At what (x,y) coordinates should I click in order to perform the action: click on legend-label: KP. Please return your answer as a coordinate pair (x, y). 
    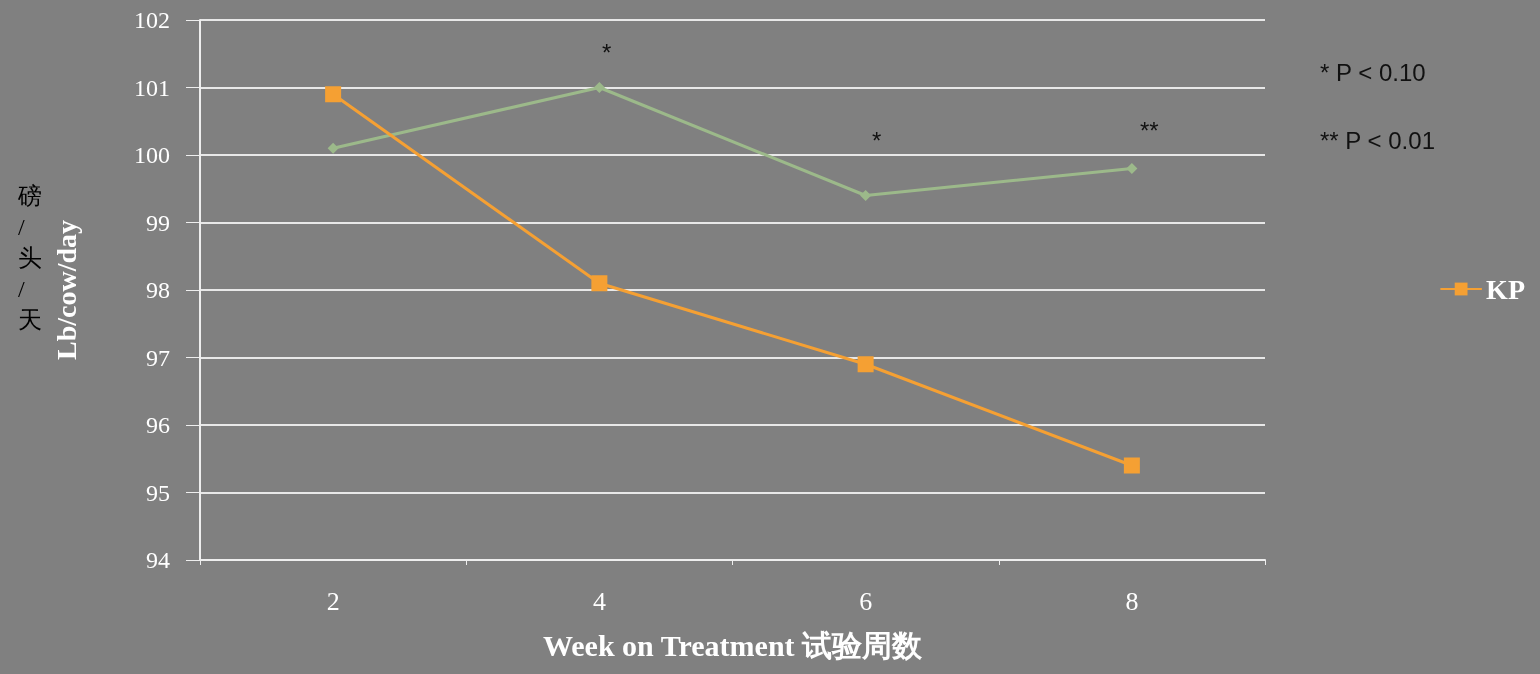
    Looking at the image, I should click on (1506, 289).